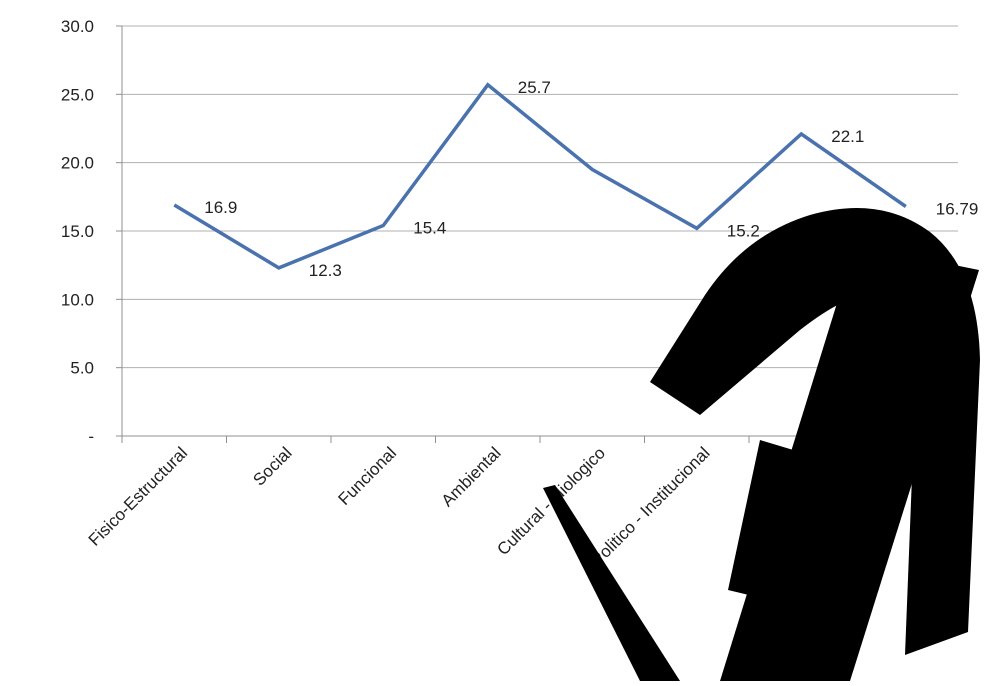 Image resolution: width=989 pixels, height=686 pixels. What do you see at coordinates (272, 466) in the screenshot?
I see `x-category-label: Social` at bounding box center [272, 466].